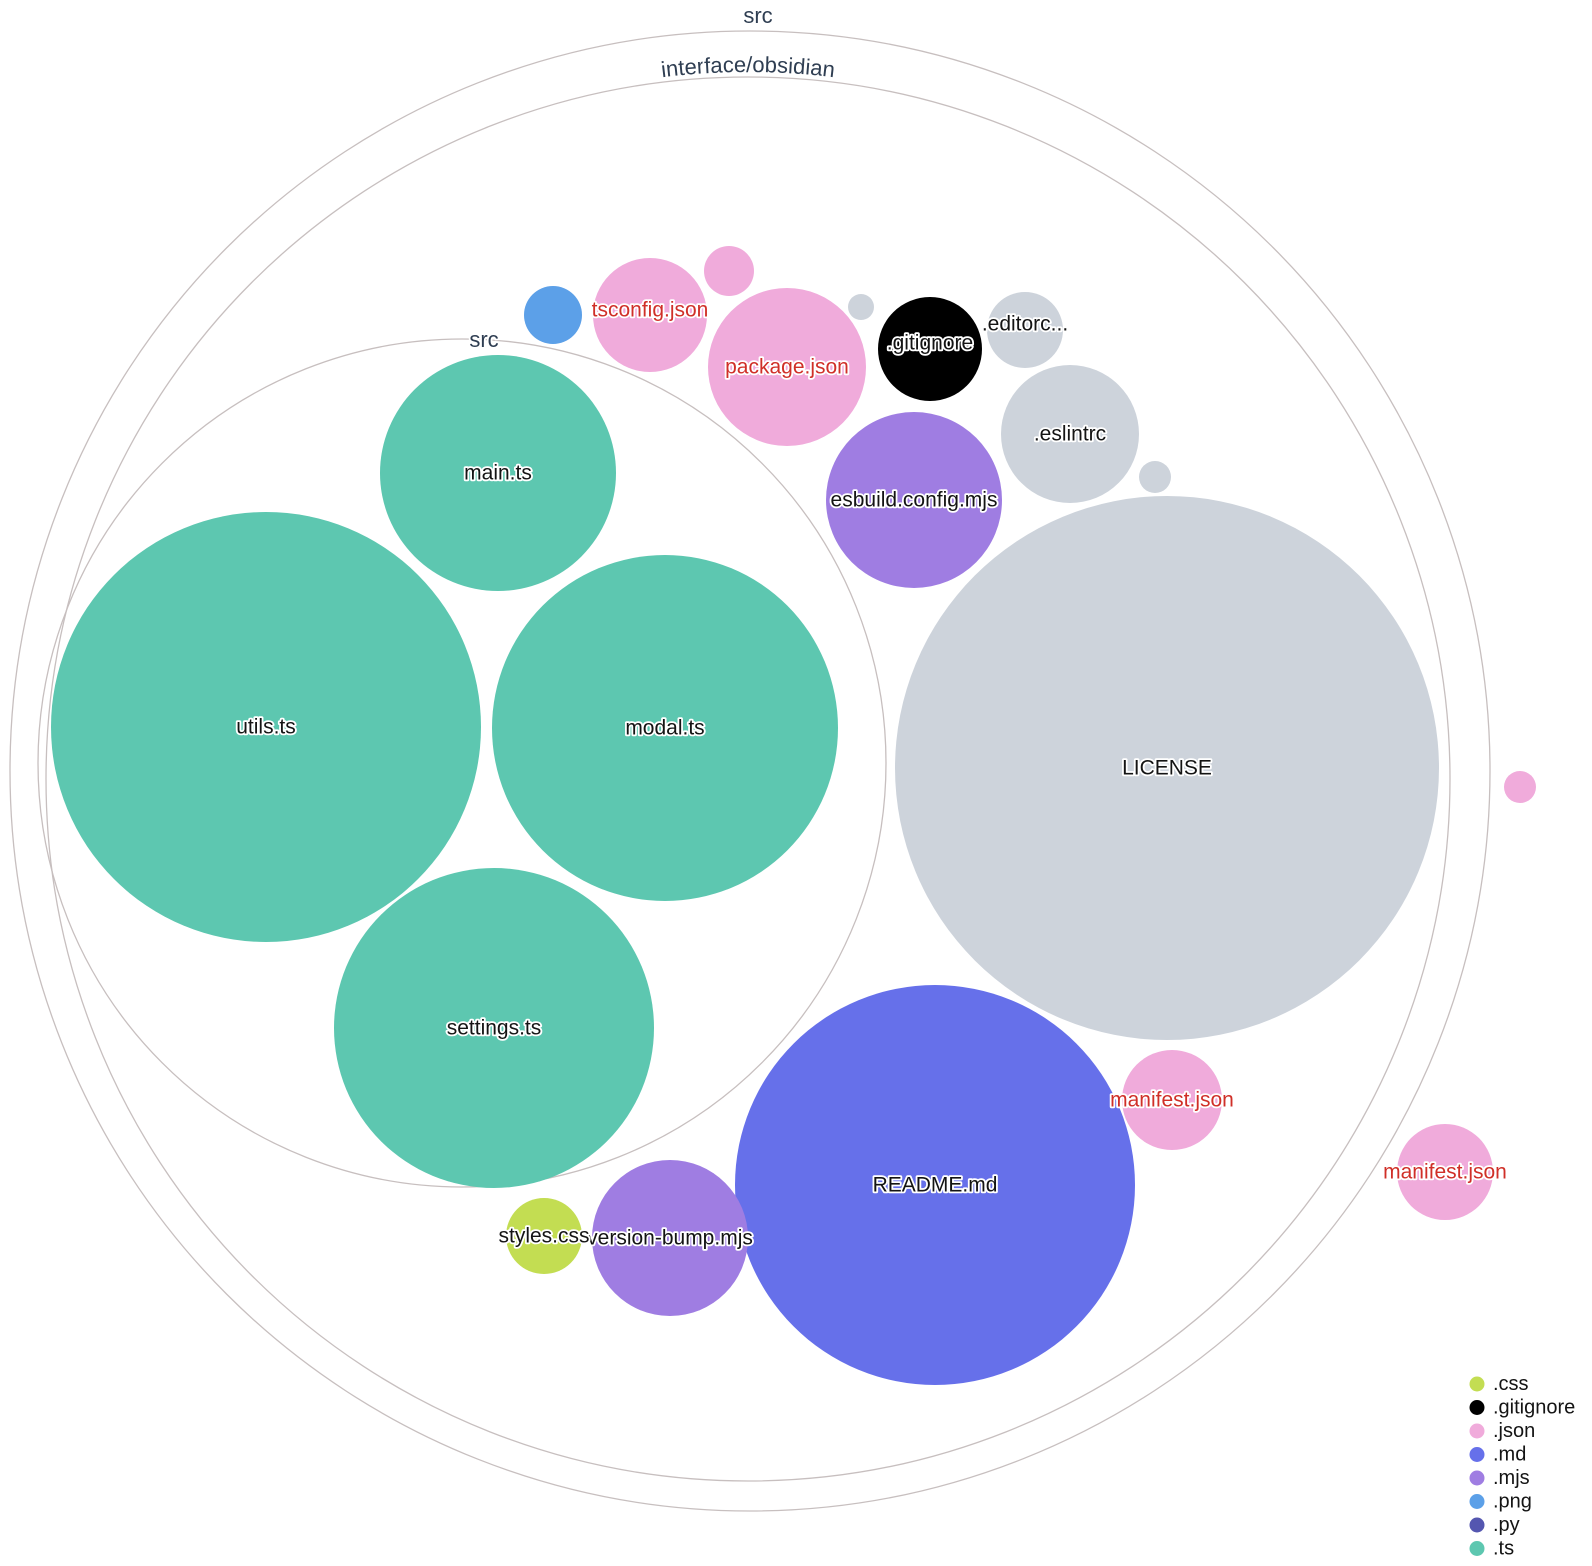 The image size is (1592, 1566). I want to click on legend-dot-css, so click(1477, 1384).